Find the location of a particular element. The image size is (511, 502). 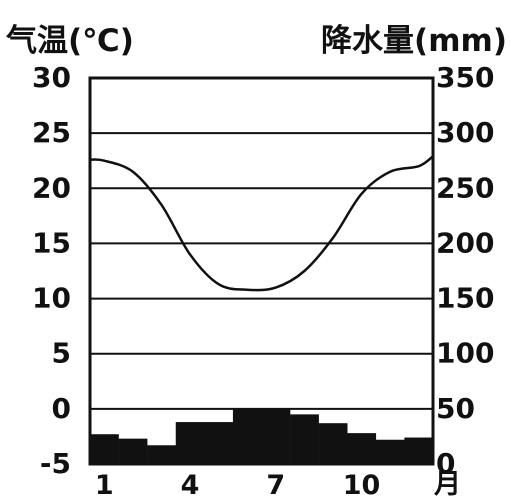

left-tick-label: 30 is located at coordinates (51, 77).